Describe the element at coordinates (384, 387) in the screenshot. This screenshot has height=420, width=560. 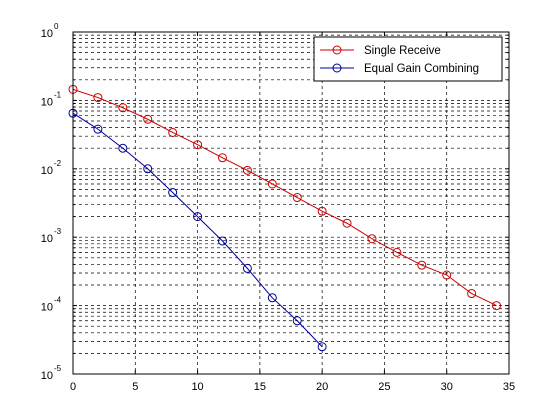
I see `x-tick-label: 25` at that location.